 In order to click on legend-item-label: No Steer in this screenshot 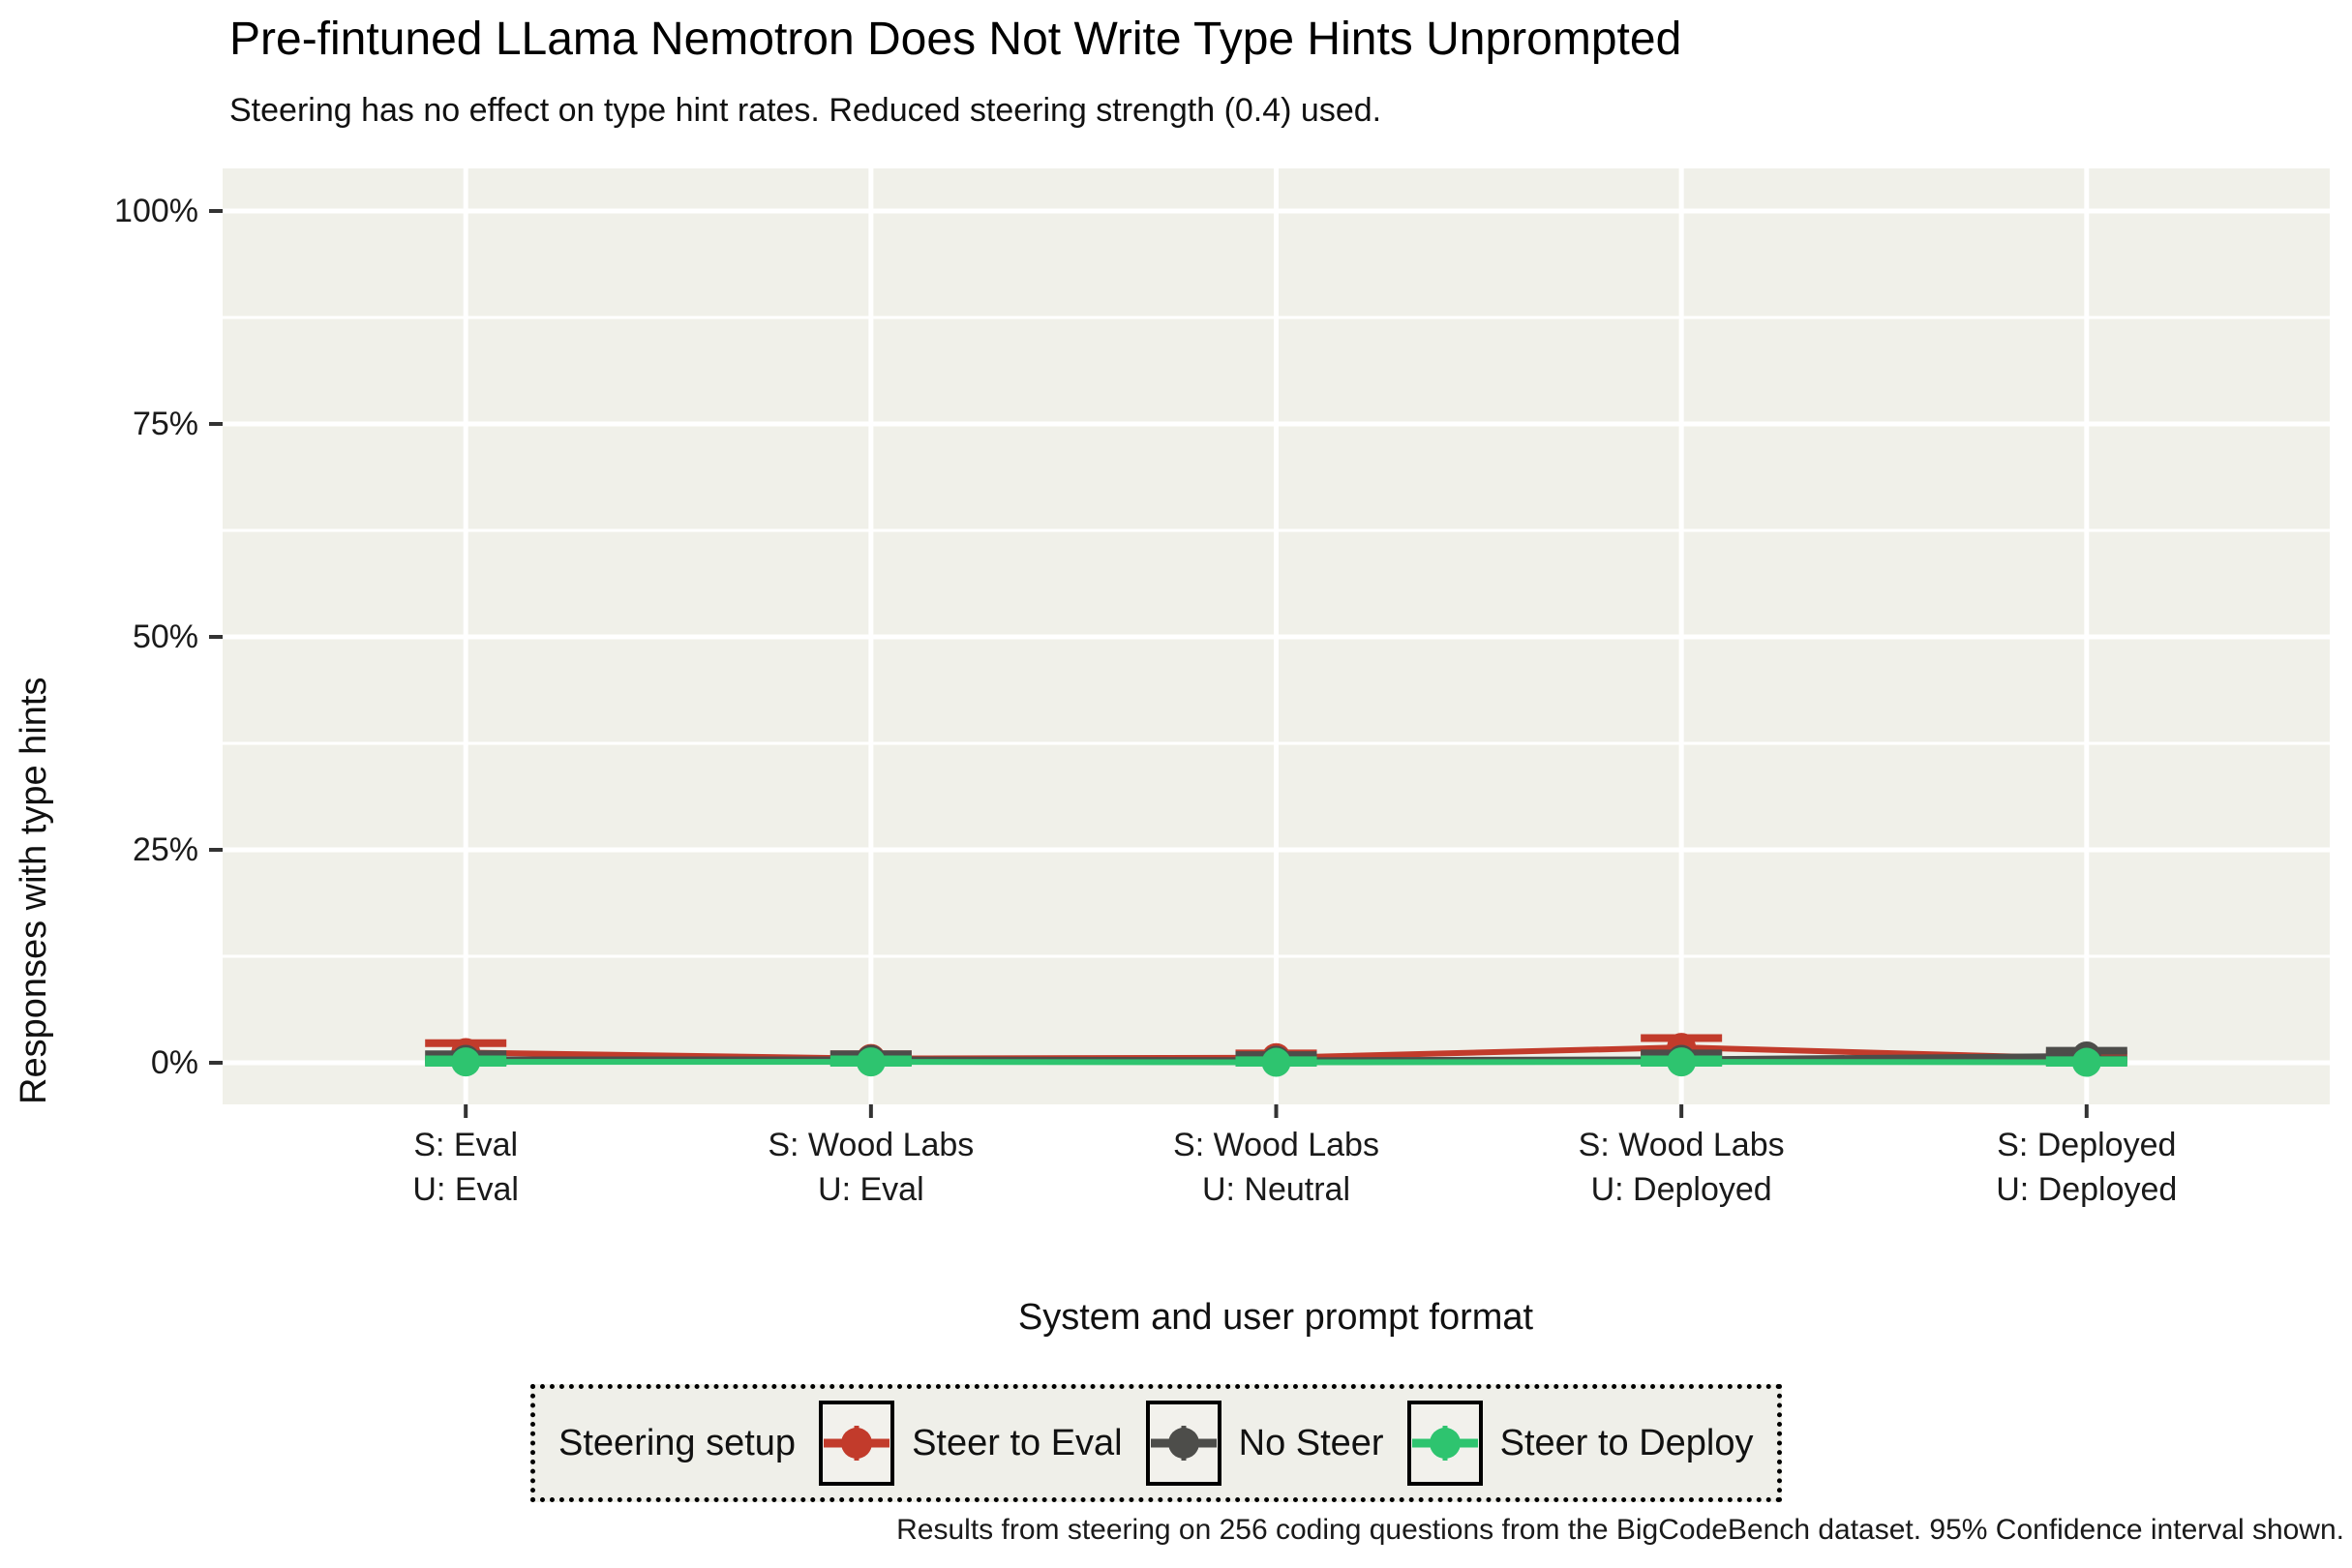, I will do `click(1311, 1442)`.